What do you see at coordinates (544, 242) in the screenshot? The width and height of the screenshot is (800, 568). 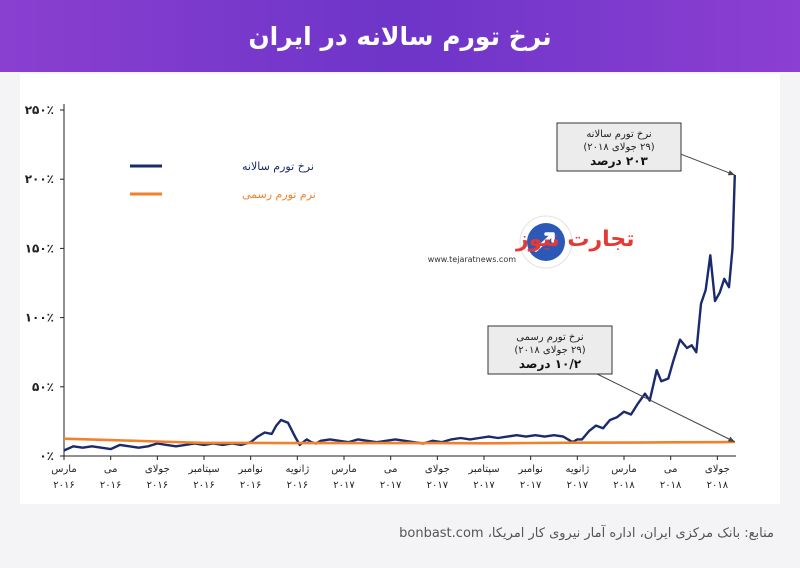 I see `logo-arrow-icon` at bounding box center [544, 242].